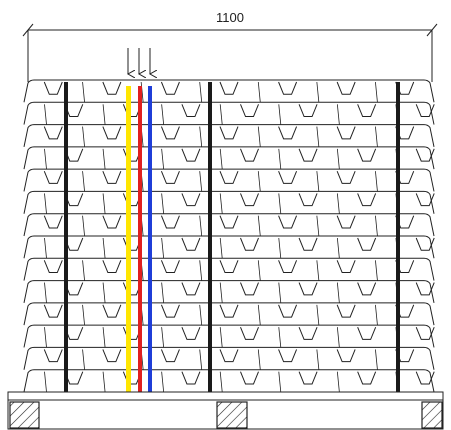 The height and width of the screenshot is (430, 451). Describe the element at coordinates (28, 30) in the screenshot. I see `dimension-left-slash` at that location.